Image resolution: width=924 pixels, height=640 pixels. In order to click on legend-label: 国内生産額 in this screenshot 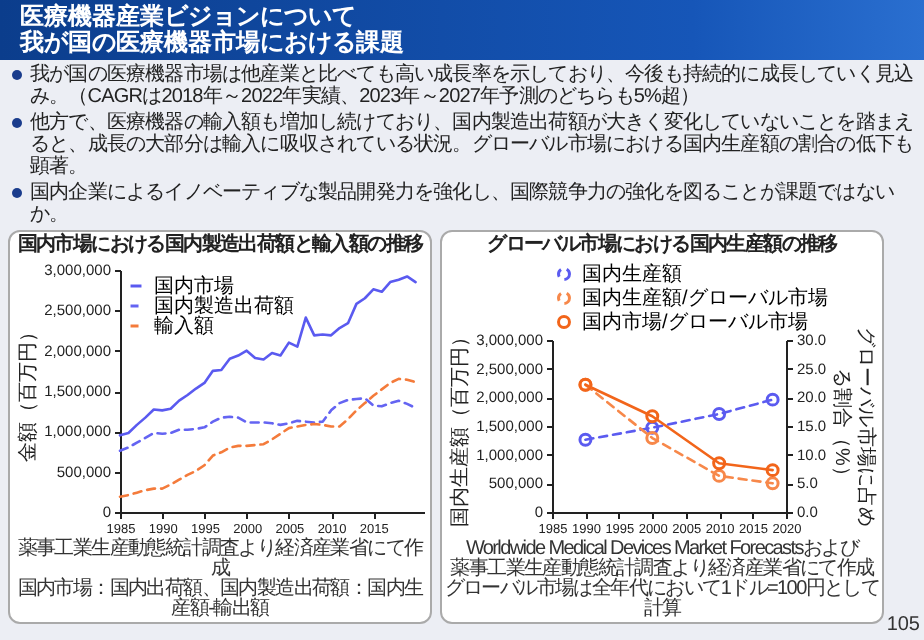, I will do `click(632, 274)`.